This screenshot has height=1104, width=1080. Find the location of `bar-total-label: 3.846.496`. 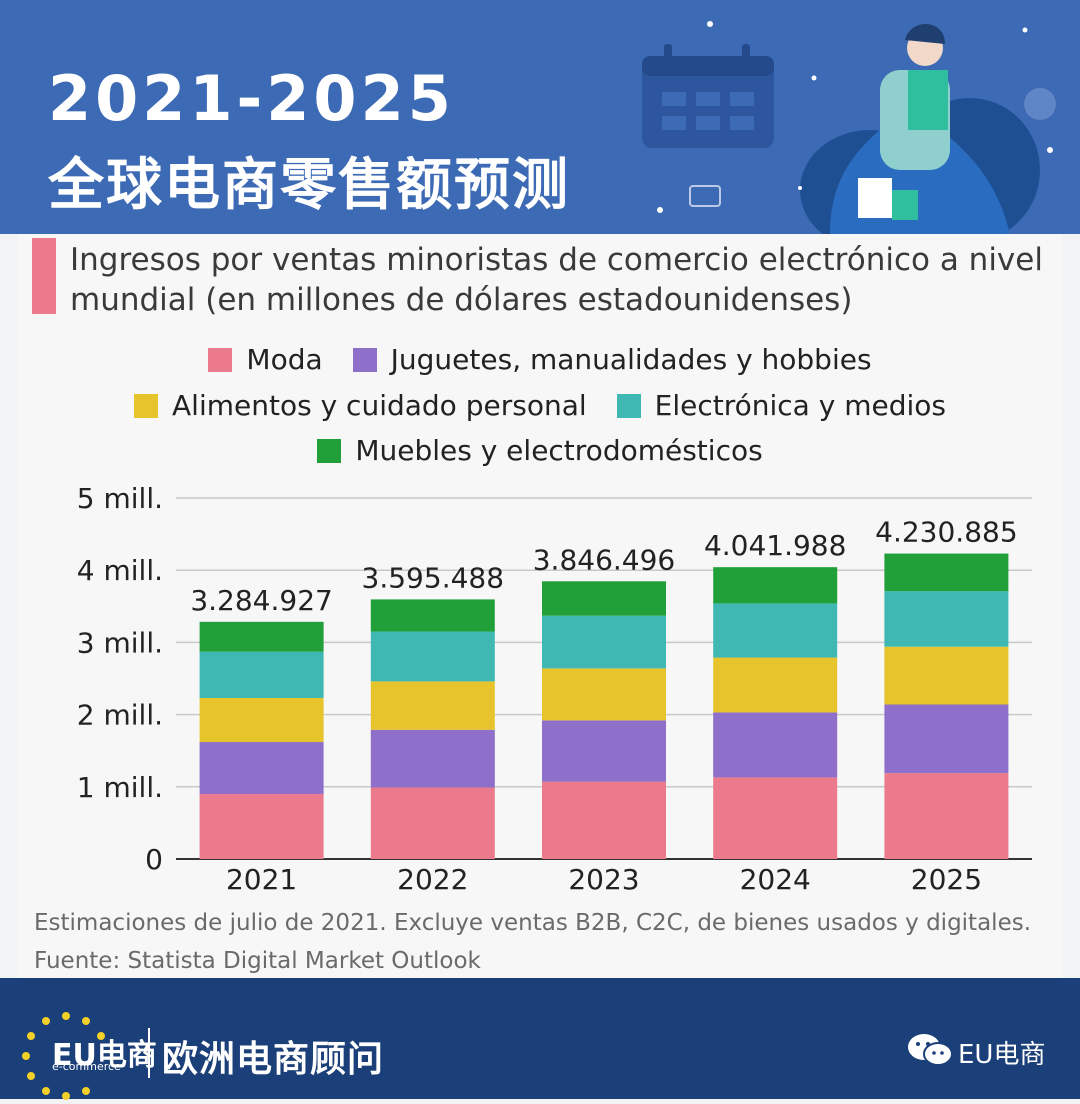

bar-total-label: 3.846.496 is located at coordinates (604, 559).